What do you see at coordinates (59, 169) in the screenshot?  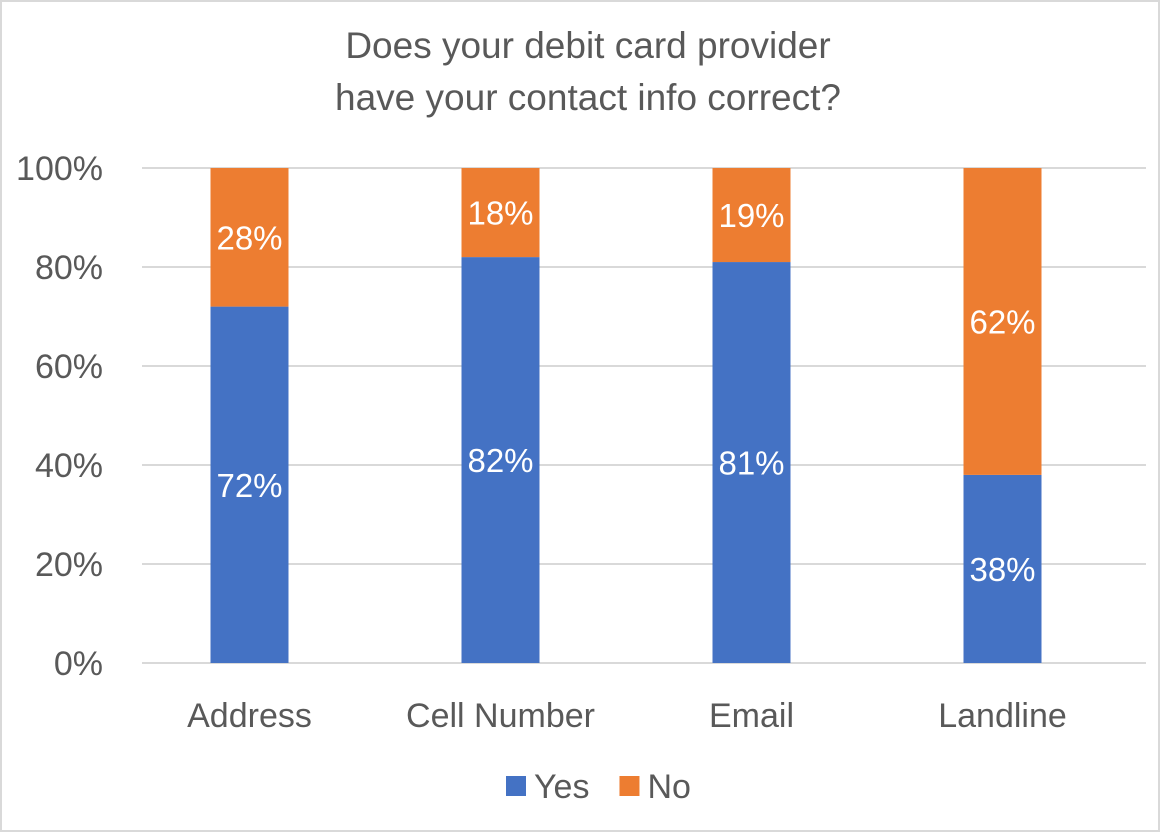 I see `y-tick-label: 100%` at bounding box center [59, 169].